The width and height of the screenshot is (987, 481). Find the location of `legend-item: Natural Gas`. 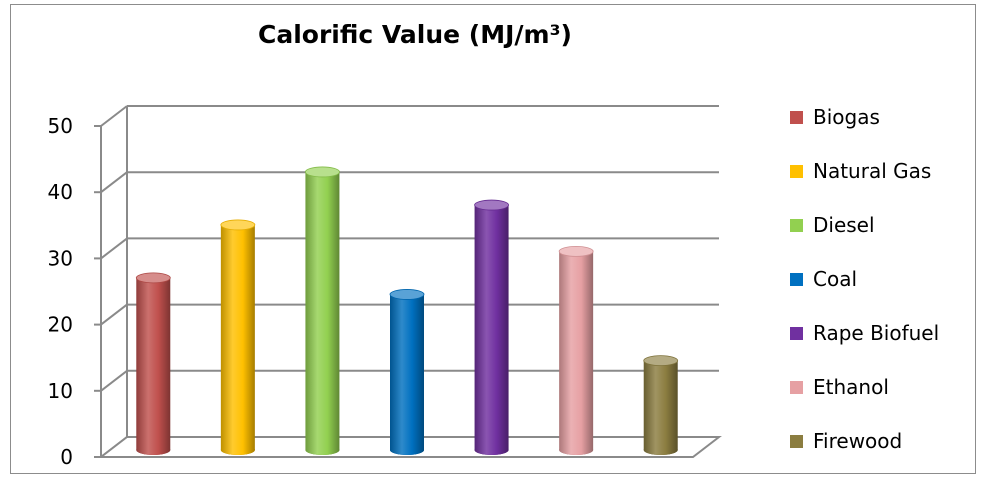

legend-item: Natural Gas is located at coordinates (860, 171).